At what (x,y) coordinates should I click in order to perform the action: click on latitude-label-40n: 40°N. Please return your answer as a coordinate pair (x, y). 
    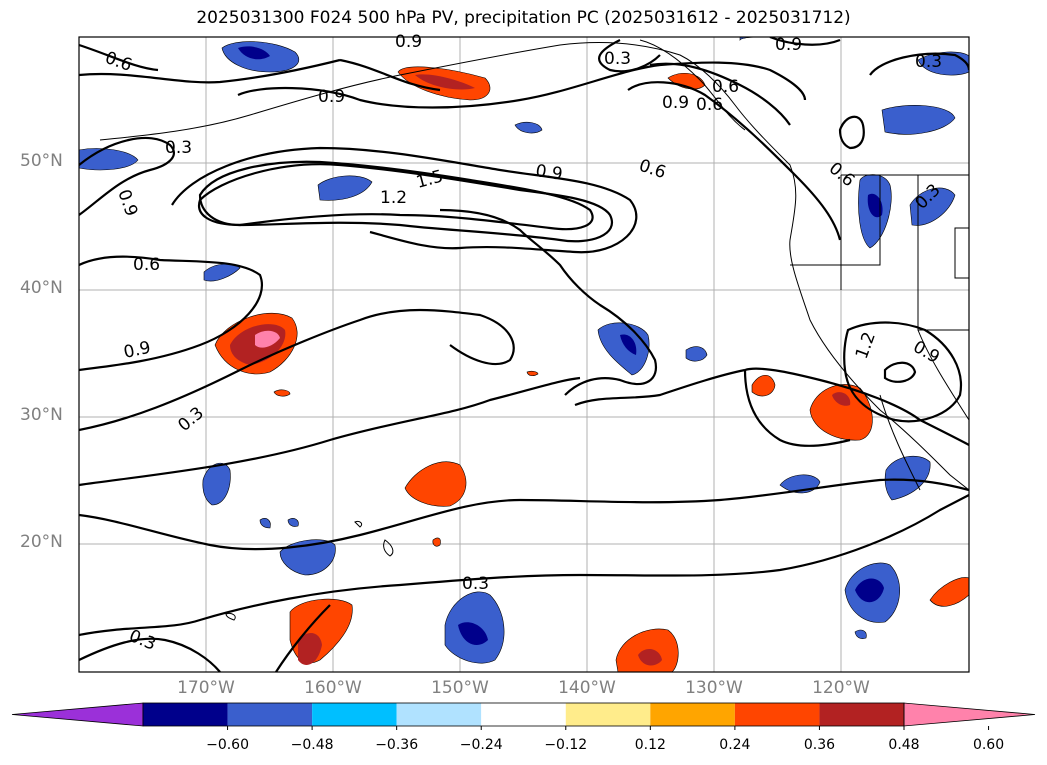
    Looking at the image, I should click on (41, 288).